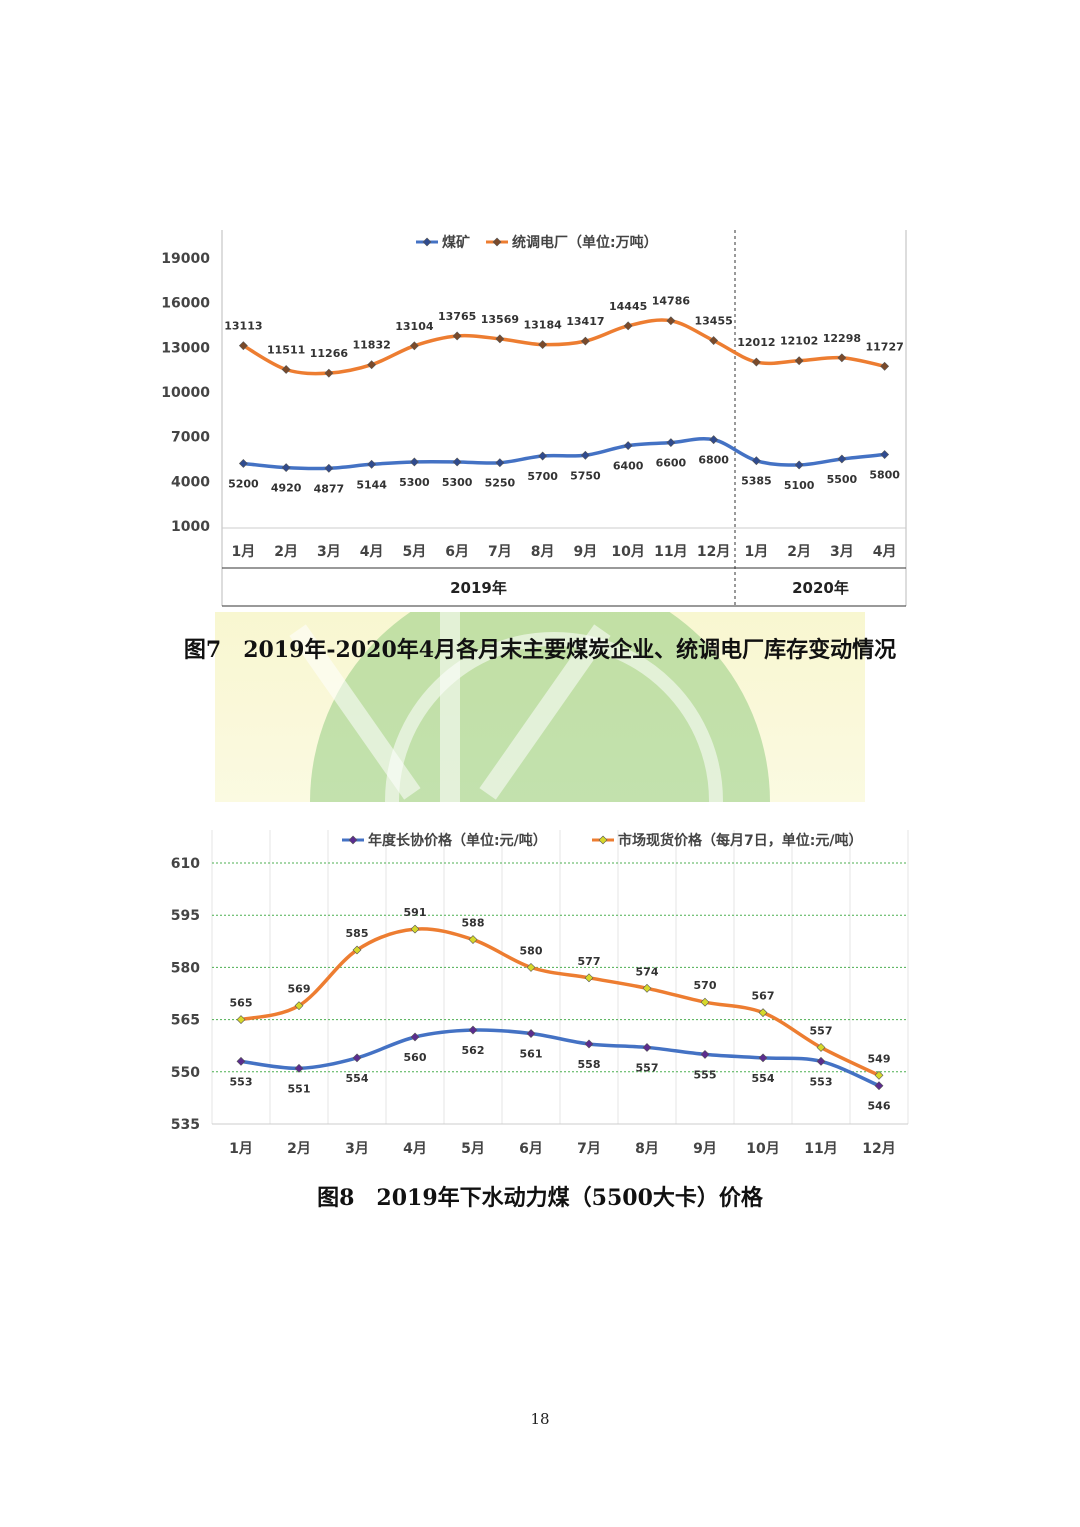 The height and width of the screenshot is (1527, 1080). I want to click on legend-power-plant-marker, so click(497, 242).